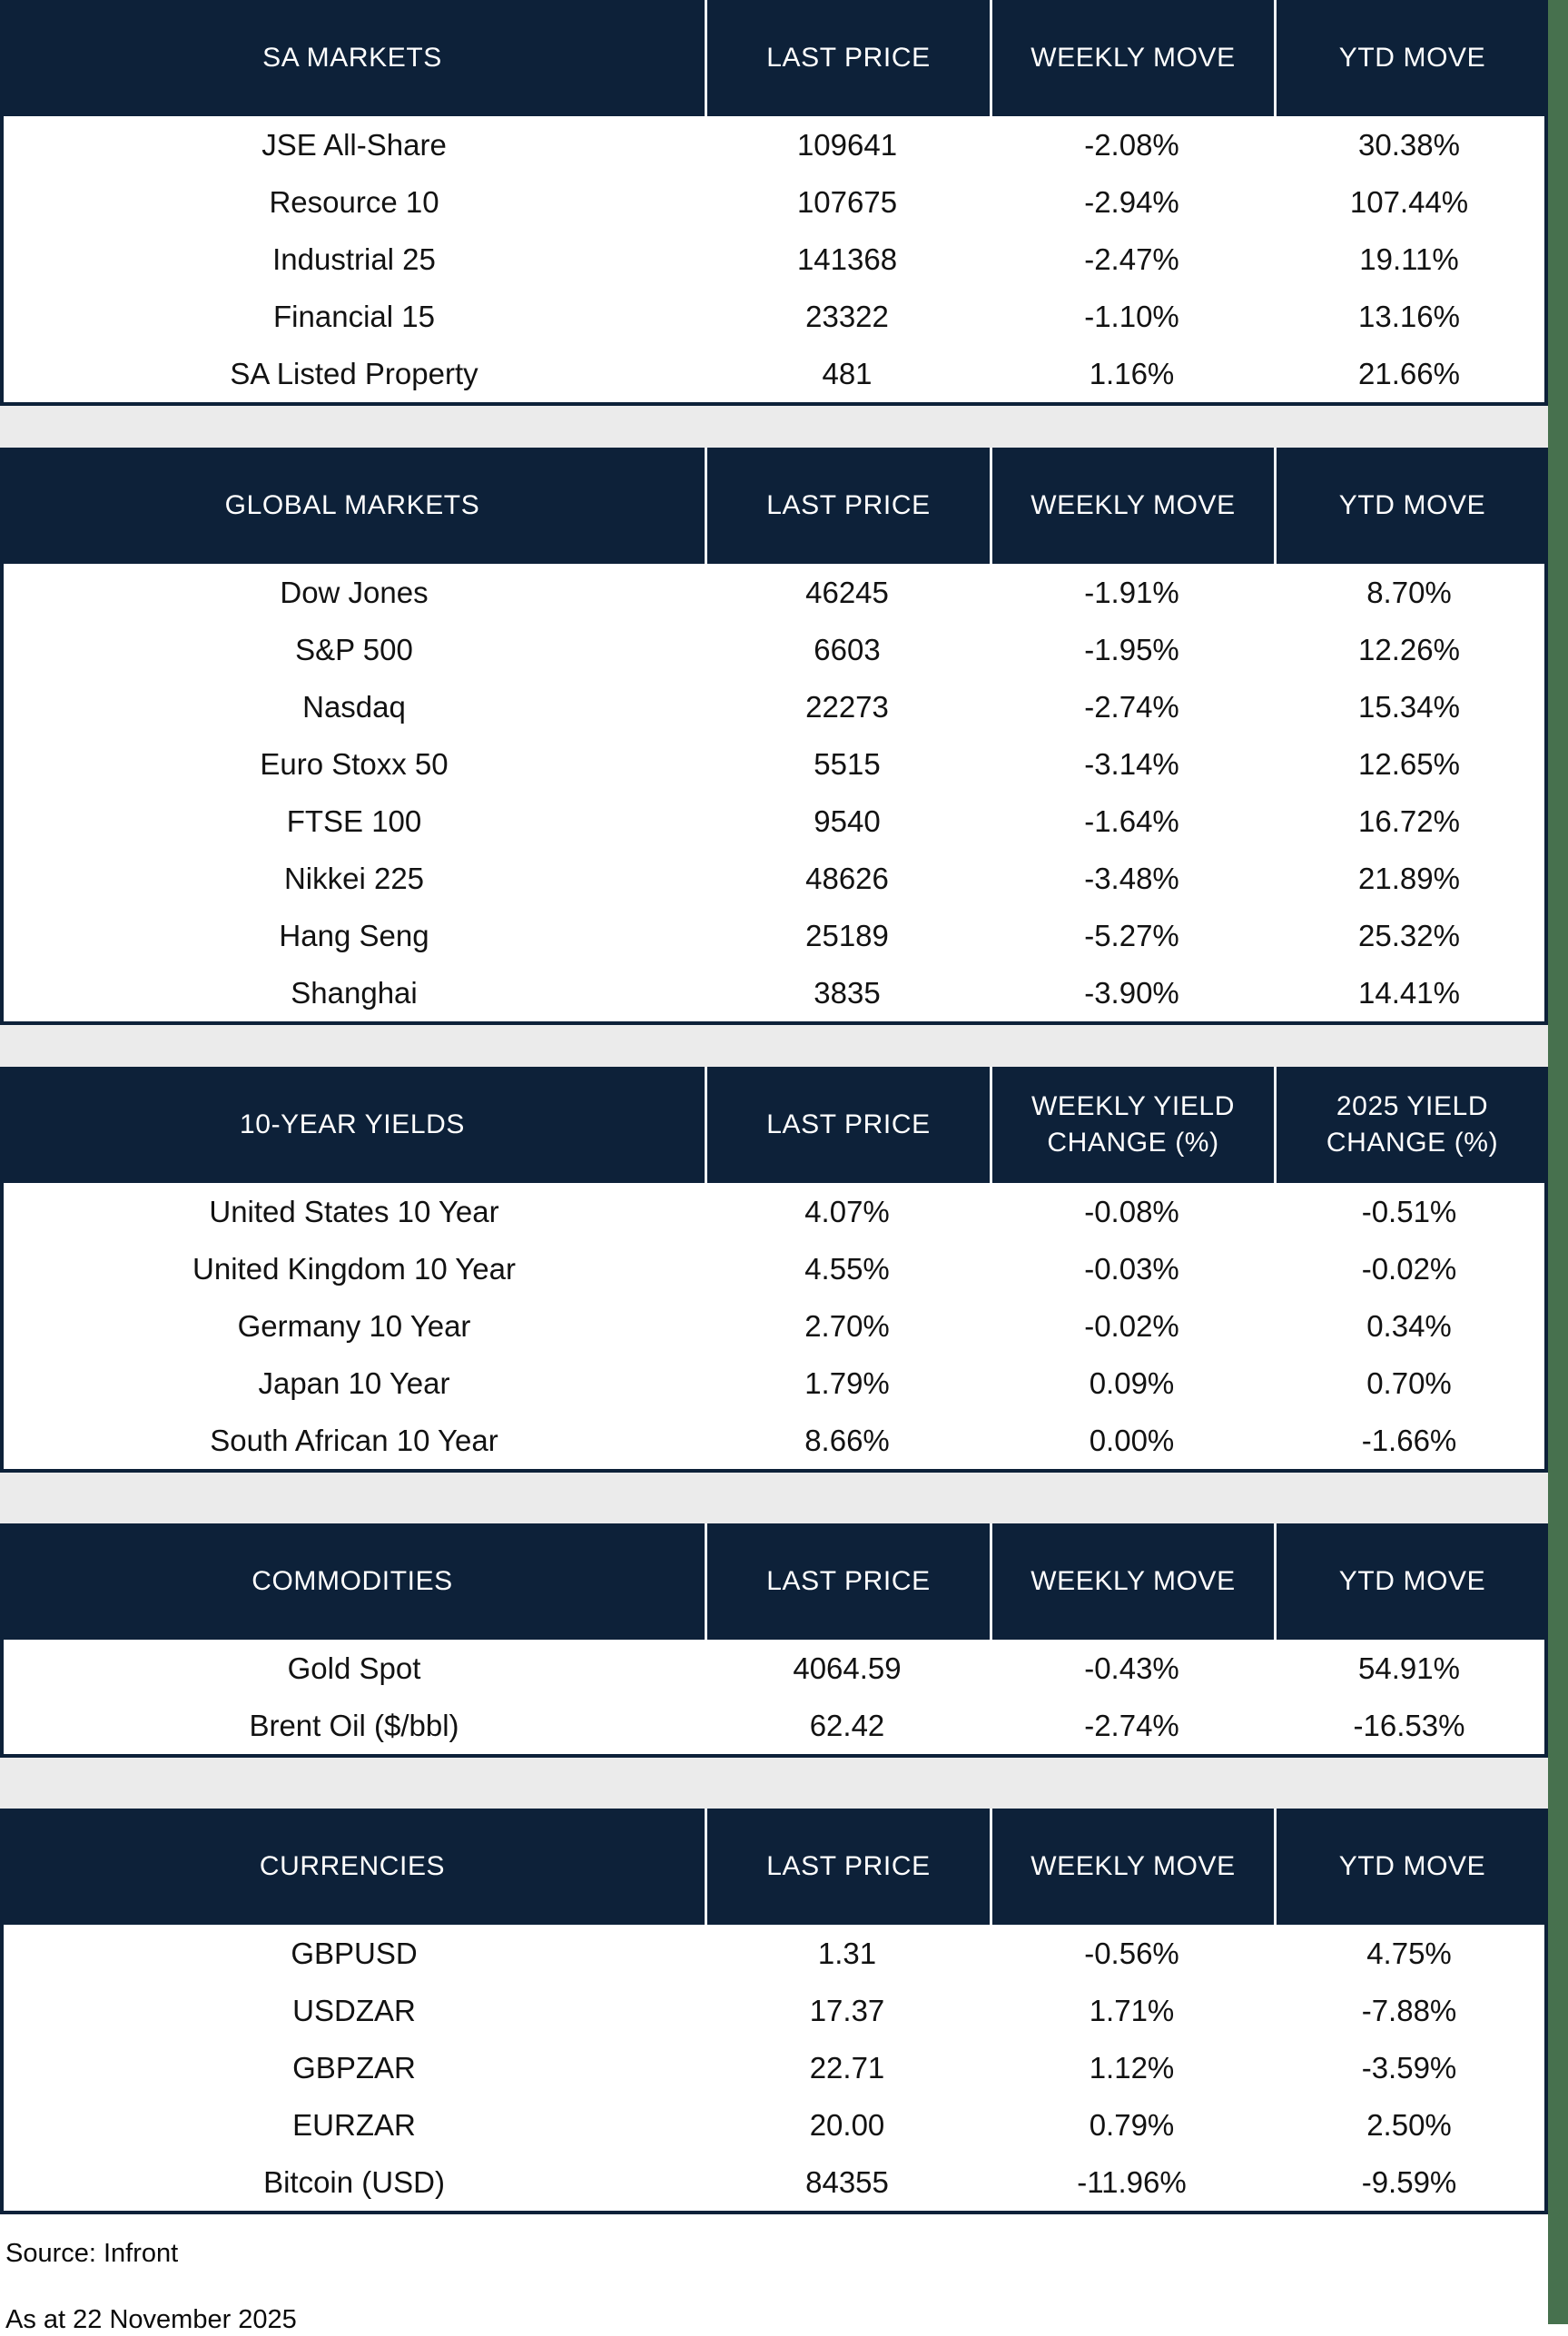 The width and height of the screenshot is (1568, 2336). Describe the element at coordinates (1132, 373) in the screenshot. I see `value-cell: 1.16%` at that location.